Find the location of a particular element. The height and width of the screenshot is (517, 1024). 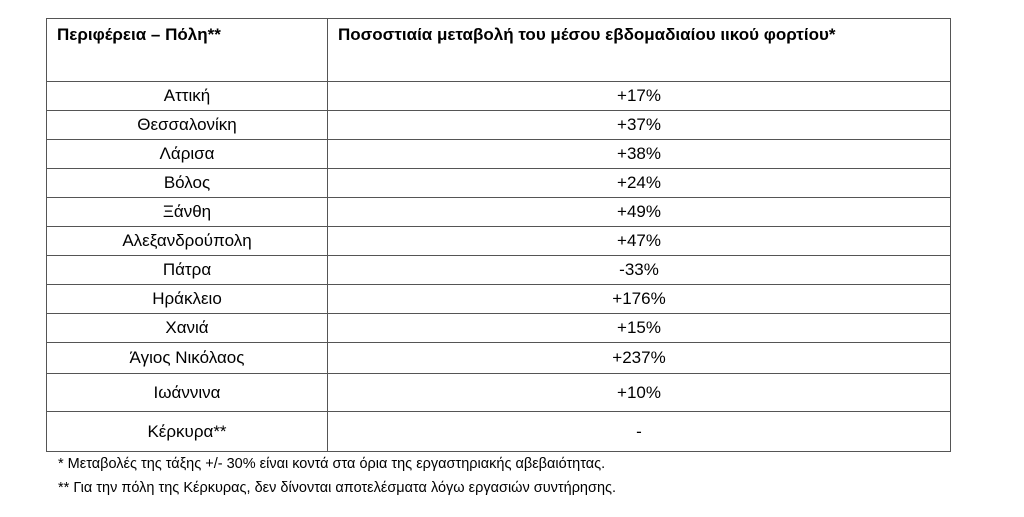

table-row: Αλεξανδρούπολη +47% is located at coordinates (498, 241).